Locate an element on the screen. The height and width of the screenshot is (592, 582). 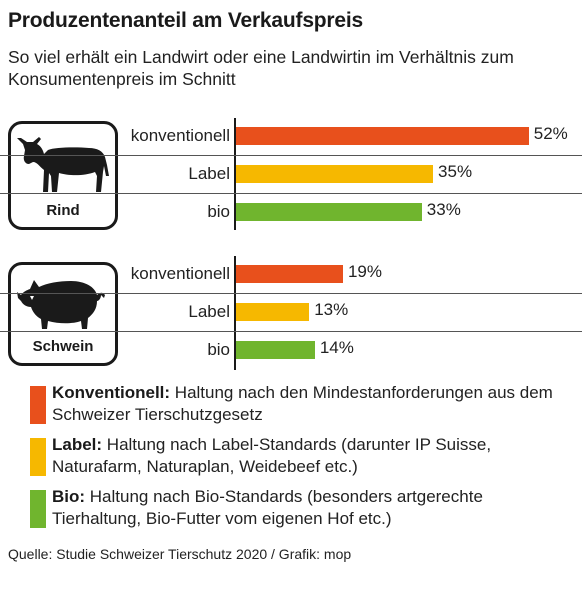
schwein-label: Schwein is located at coordinates (63, 346).